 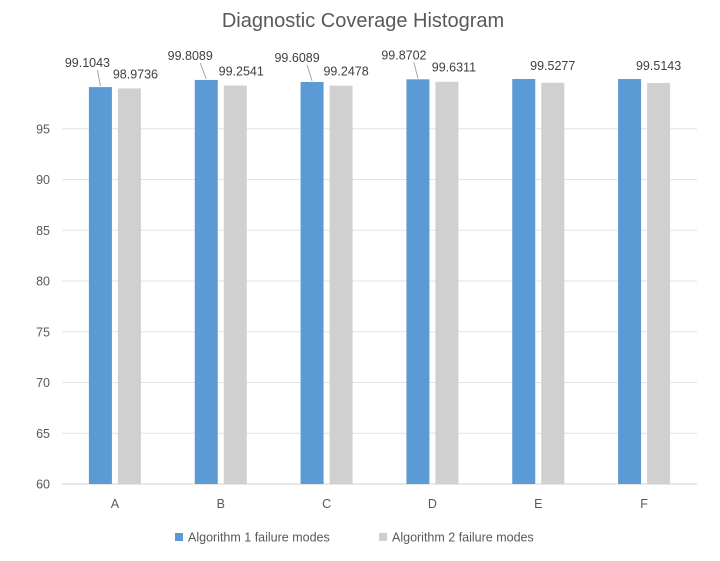 What do you see at coordinates (43, 332) in the screenshot?
I see `y-tick-label: 75` at bounding box center [43, 332].